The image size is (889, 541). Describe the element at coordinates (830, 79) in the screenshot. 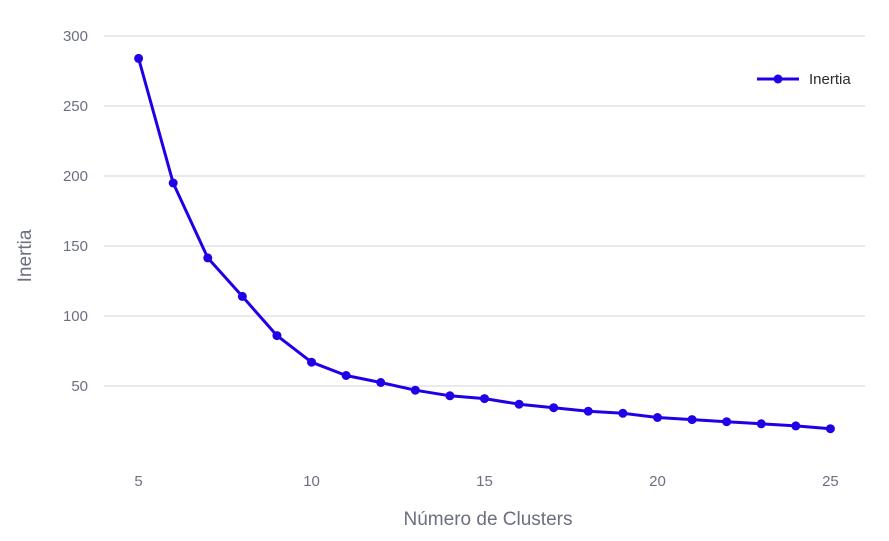

I see `legend-label: Inertia` at that location.